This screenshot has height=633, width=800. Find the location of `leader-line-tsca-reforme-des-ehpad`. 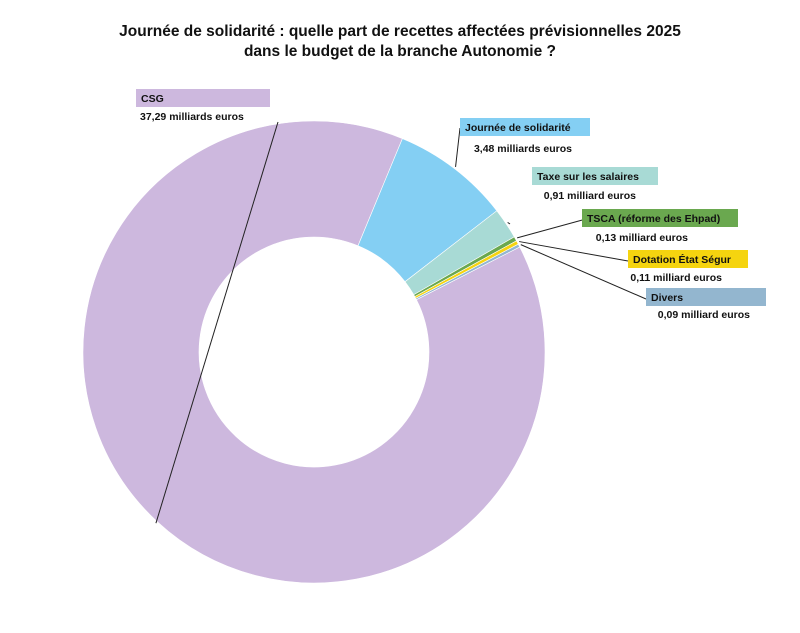

leader-line-tsca-reforme-des-ehpad is located at coordinates (552, 228).